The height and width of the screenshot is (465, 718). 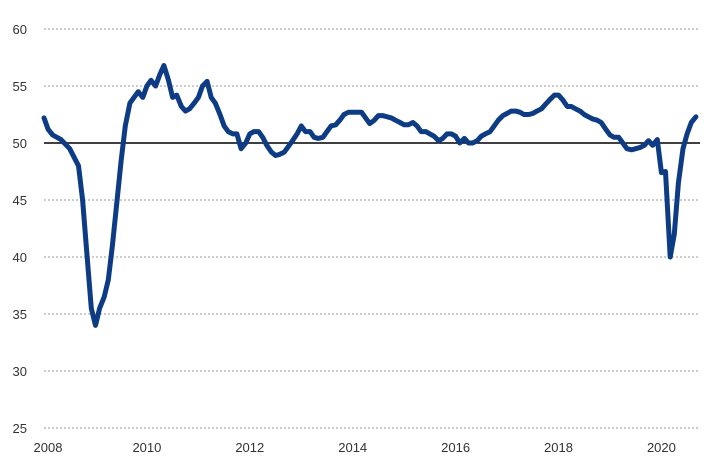 I want to click on x-tick-label: 2008, so click(x=48, y=447).